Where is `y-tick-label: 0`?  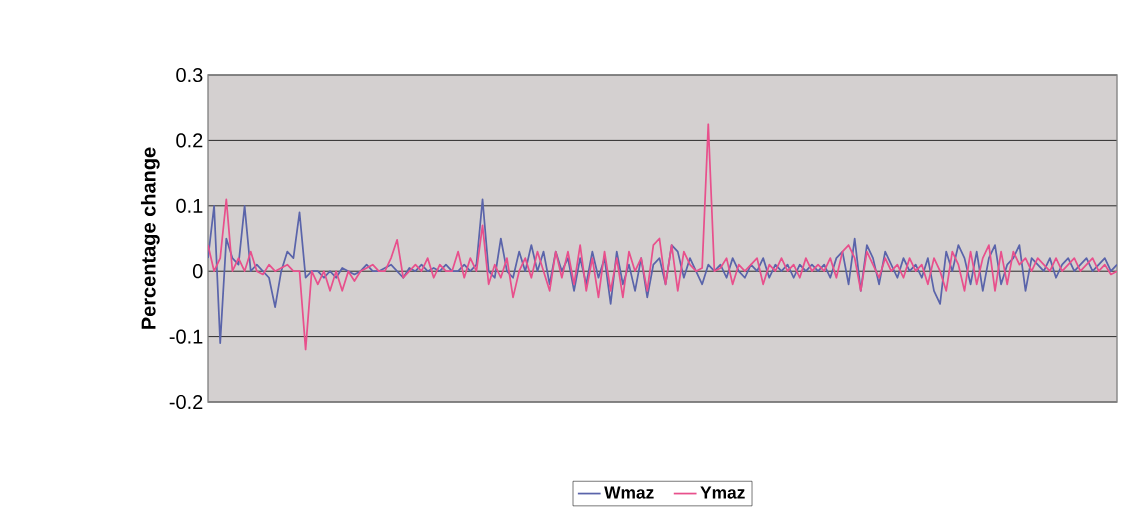
y-tick-label: 0 is located at coordinates (197, 271).